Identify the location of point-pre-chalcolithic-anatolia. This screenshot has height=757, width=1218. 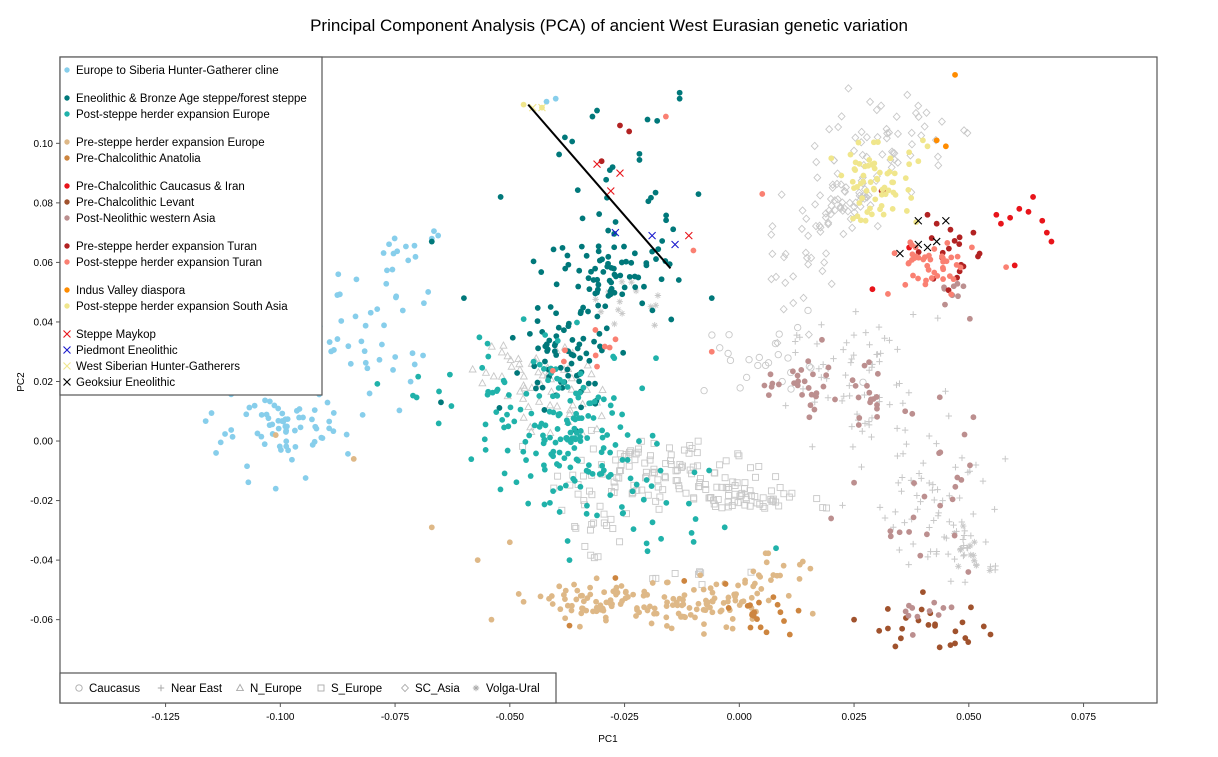
(615, 578).